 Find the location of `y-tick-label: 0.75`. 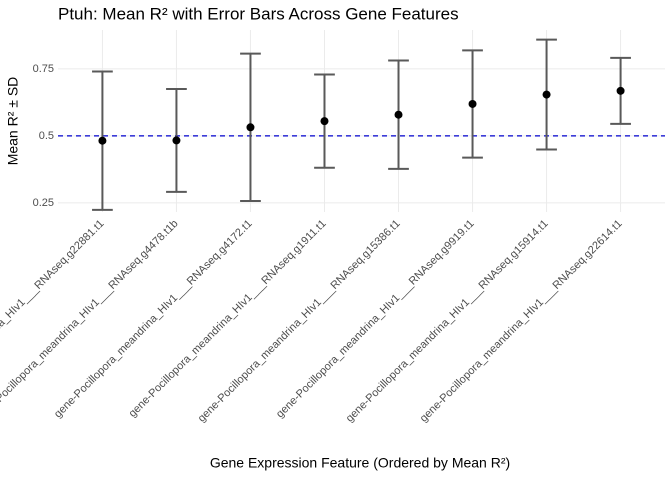

y-tick-label: 0.75 is located at coordinates (43, 69).